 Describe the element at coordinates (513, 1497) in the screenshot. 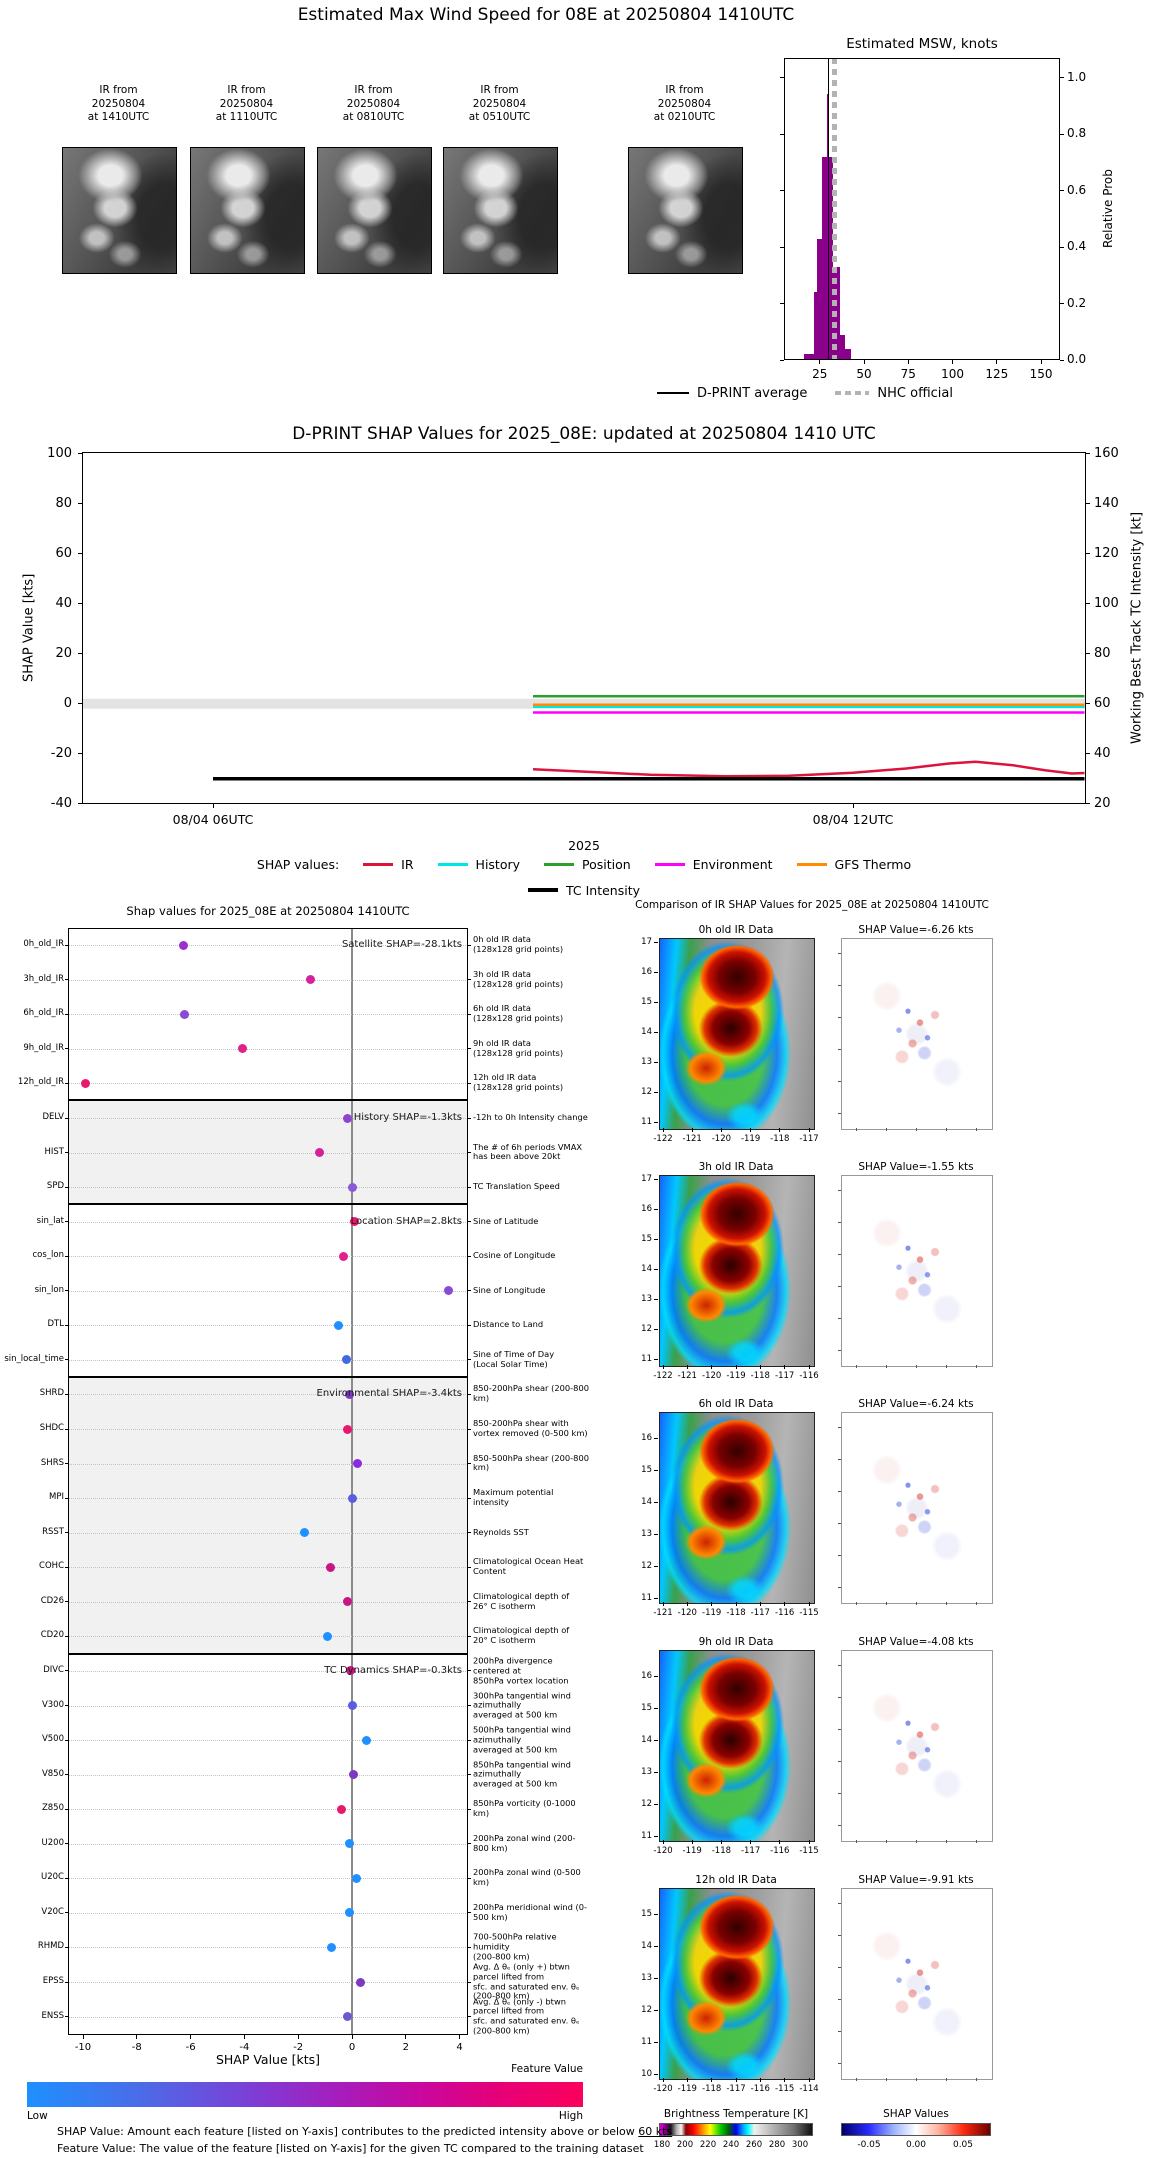

I see `feature-description: Maximum potential intensity` at that location.